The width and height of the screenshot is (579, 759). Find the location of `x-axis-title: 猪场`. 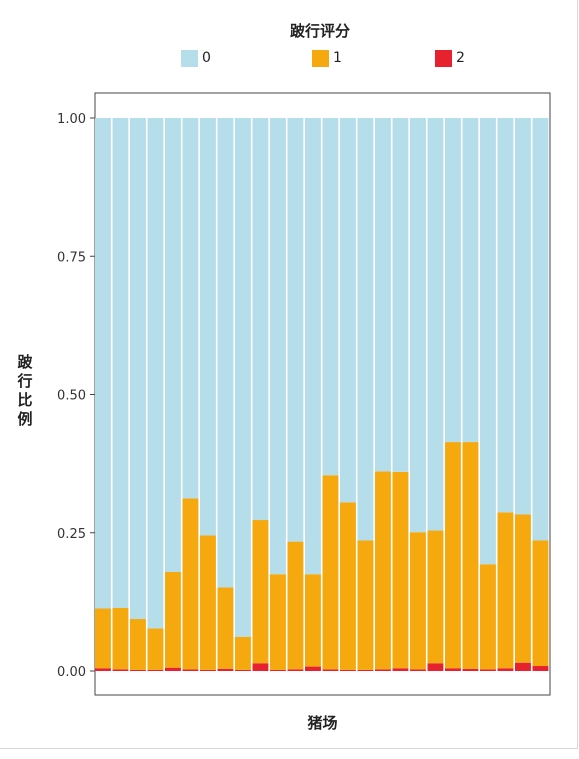

x-axis-title: 猪场 is located at coordinates (322, 723).